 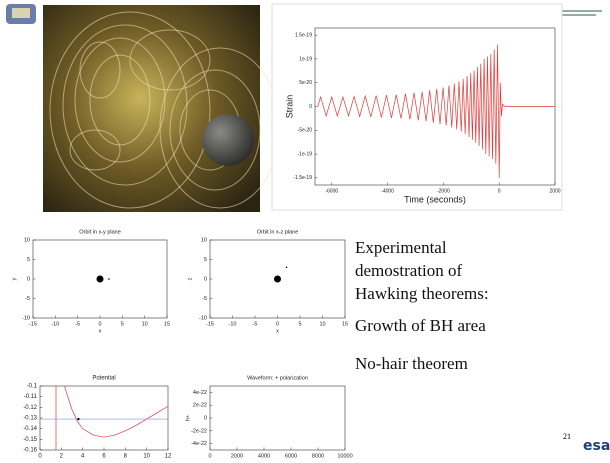 I want to click on x-tick-label: 6, so click(x=104, y=457).